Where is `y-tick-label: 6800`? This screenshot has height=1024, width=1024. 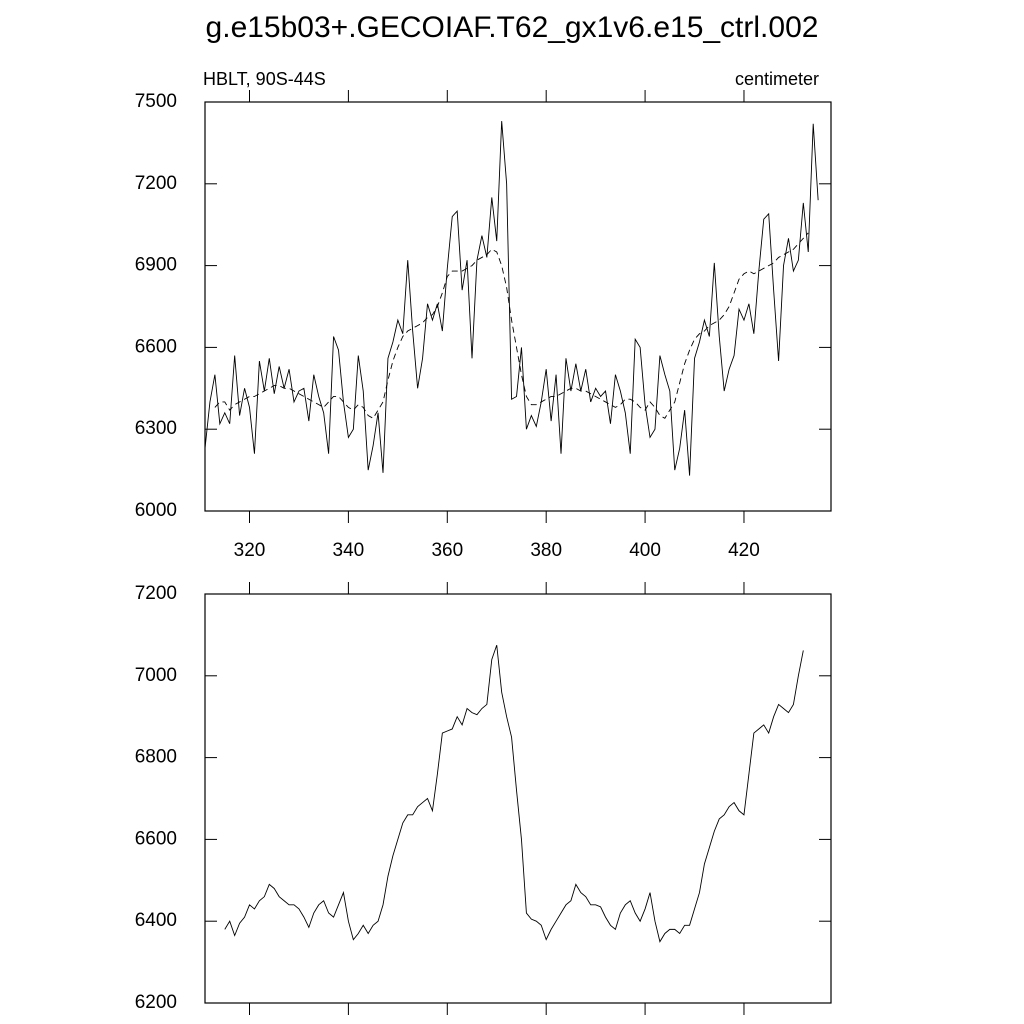
y-tick-label: 6800 is located at coordinates (156, 757).